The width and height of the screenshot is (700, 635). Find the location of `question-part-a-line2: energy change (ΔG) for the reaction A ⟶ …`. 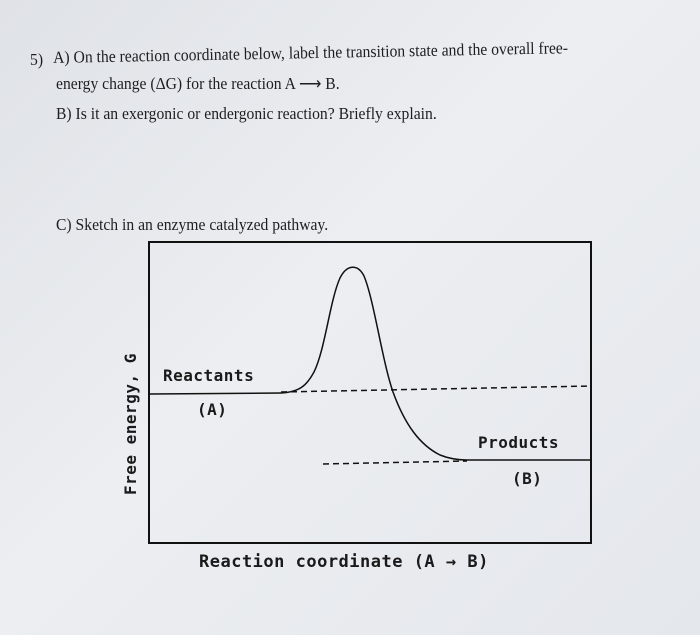

question-part-a-line2: energy change (ΔG) for the reaction A ⟶ … is located at coordinates (198, 83).